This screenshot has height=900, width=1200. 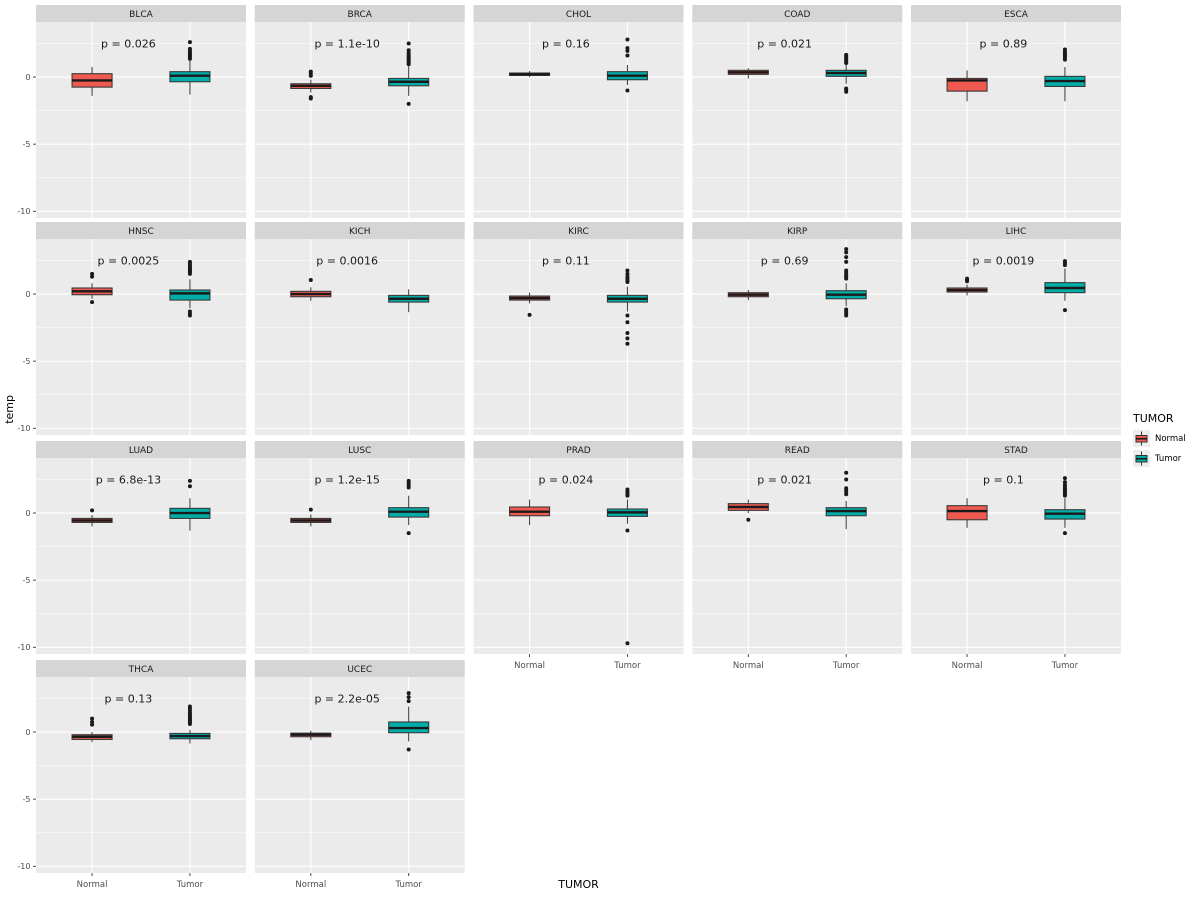 I want to click on facet-title: LUSC, so click(x=359, y=451).